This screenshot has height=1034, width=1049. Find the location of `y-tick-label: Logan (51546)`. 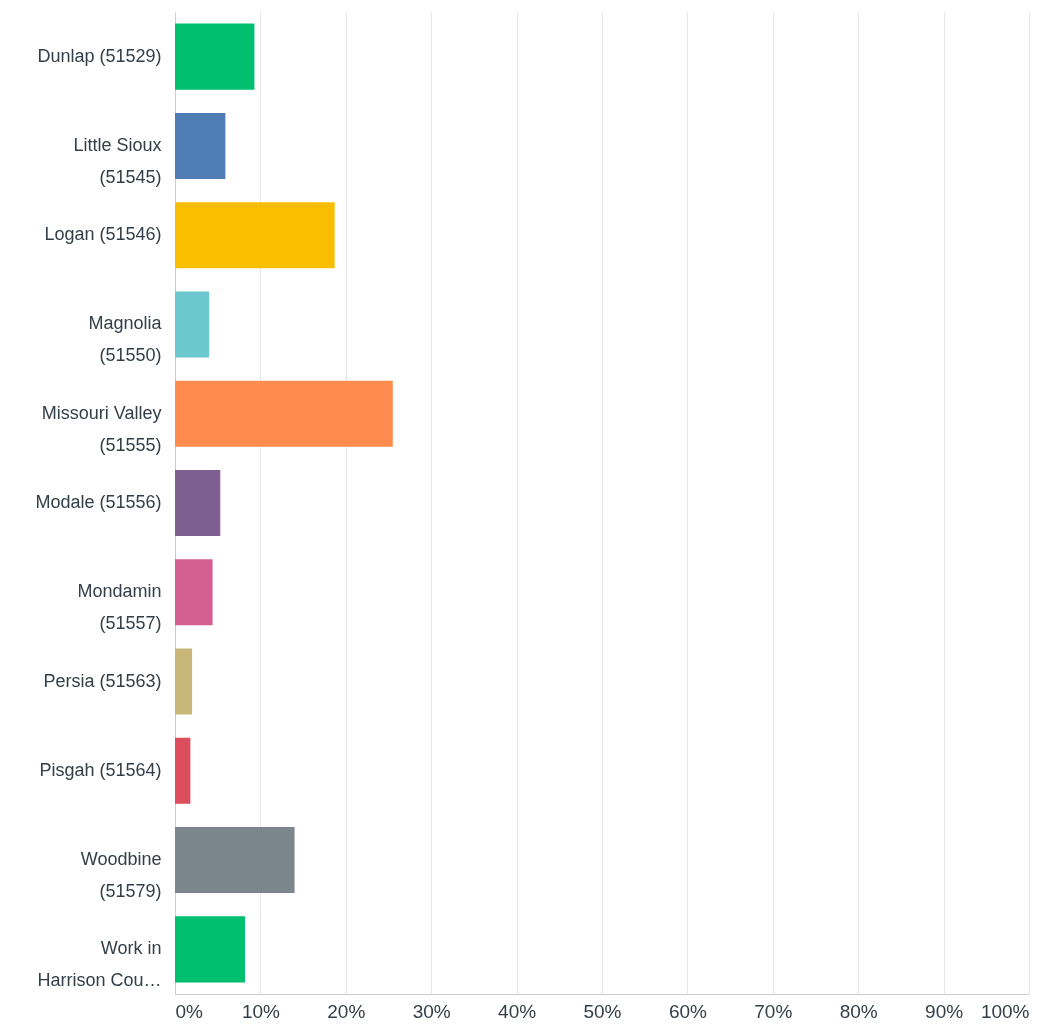

y-tick-label: Logan (51546) is located at coordinates (103, 234).